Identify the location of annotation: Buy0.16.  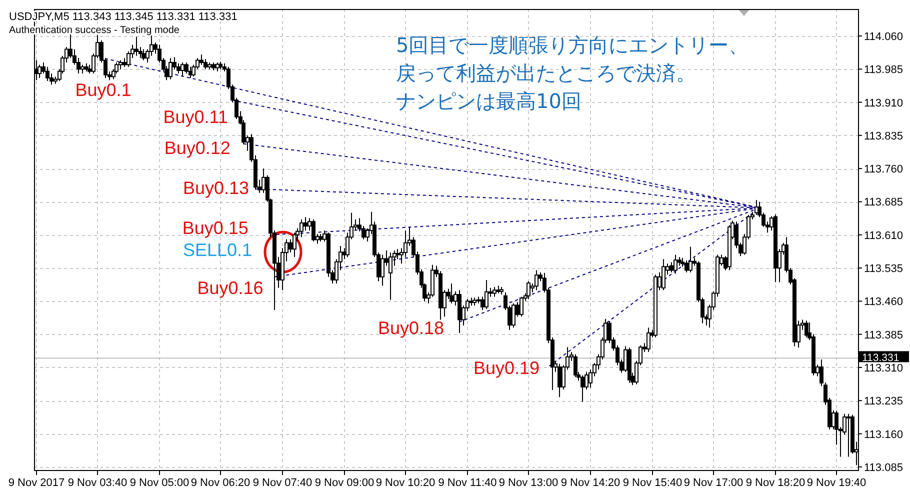
(230, 288).